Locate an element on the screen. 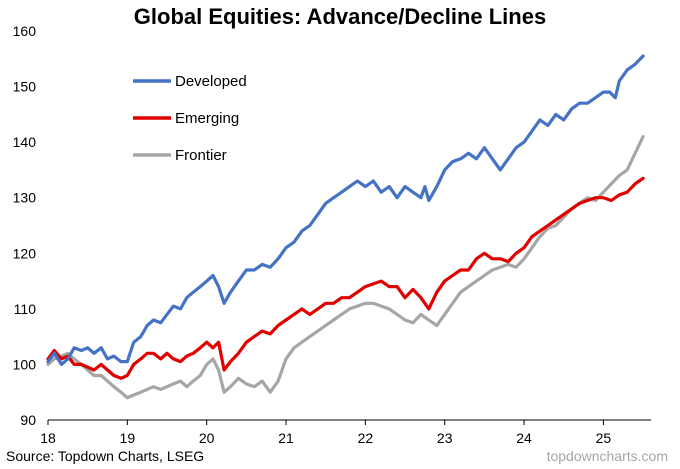  x-tick-label: 20 is located at coordinates (207, 438).